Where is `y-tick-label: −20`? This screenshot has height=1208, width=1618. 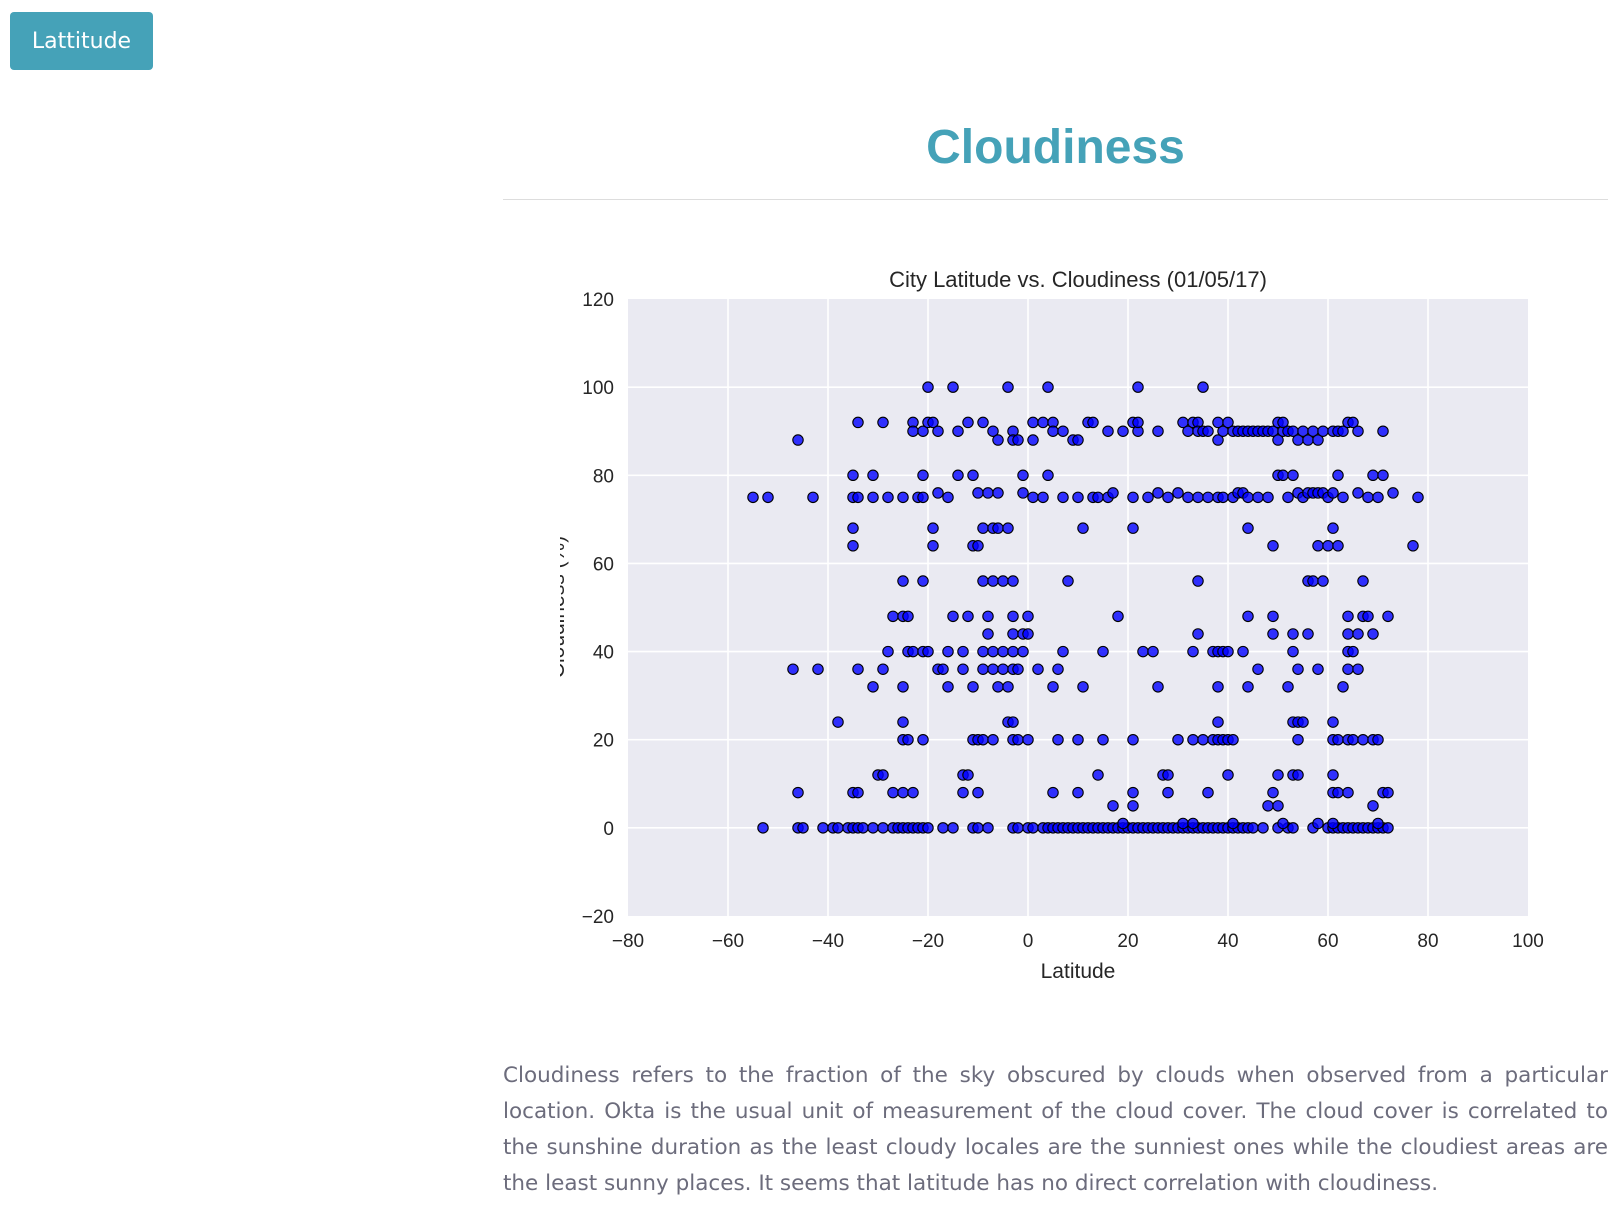
y-tick-label: −20 is located at coordinates (598, 917).